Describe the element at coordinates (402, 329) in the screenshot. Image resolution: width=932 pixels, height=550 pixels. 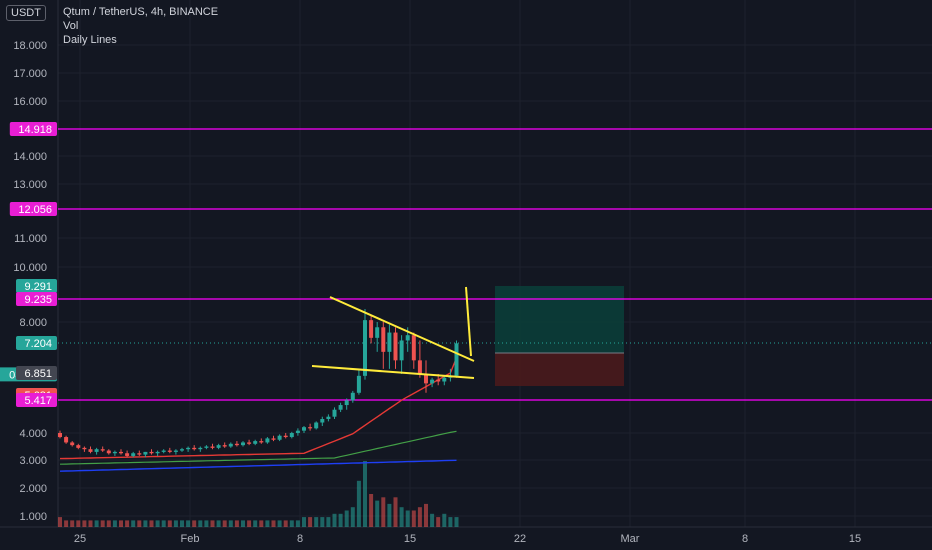
I see `pennant-upper-line` at that location.